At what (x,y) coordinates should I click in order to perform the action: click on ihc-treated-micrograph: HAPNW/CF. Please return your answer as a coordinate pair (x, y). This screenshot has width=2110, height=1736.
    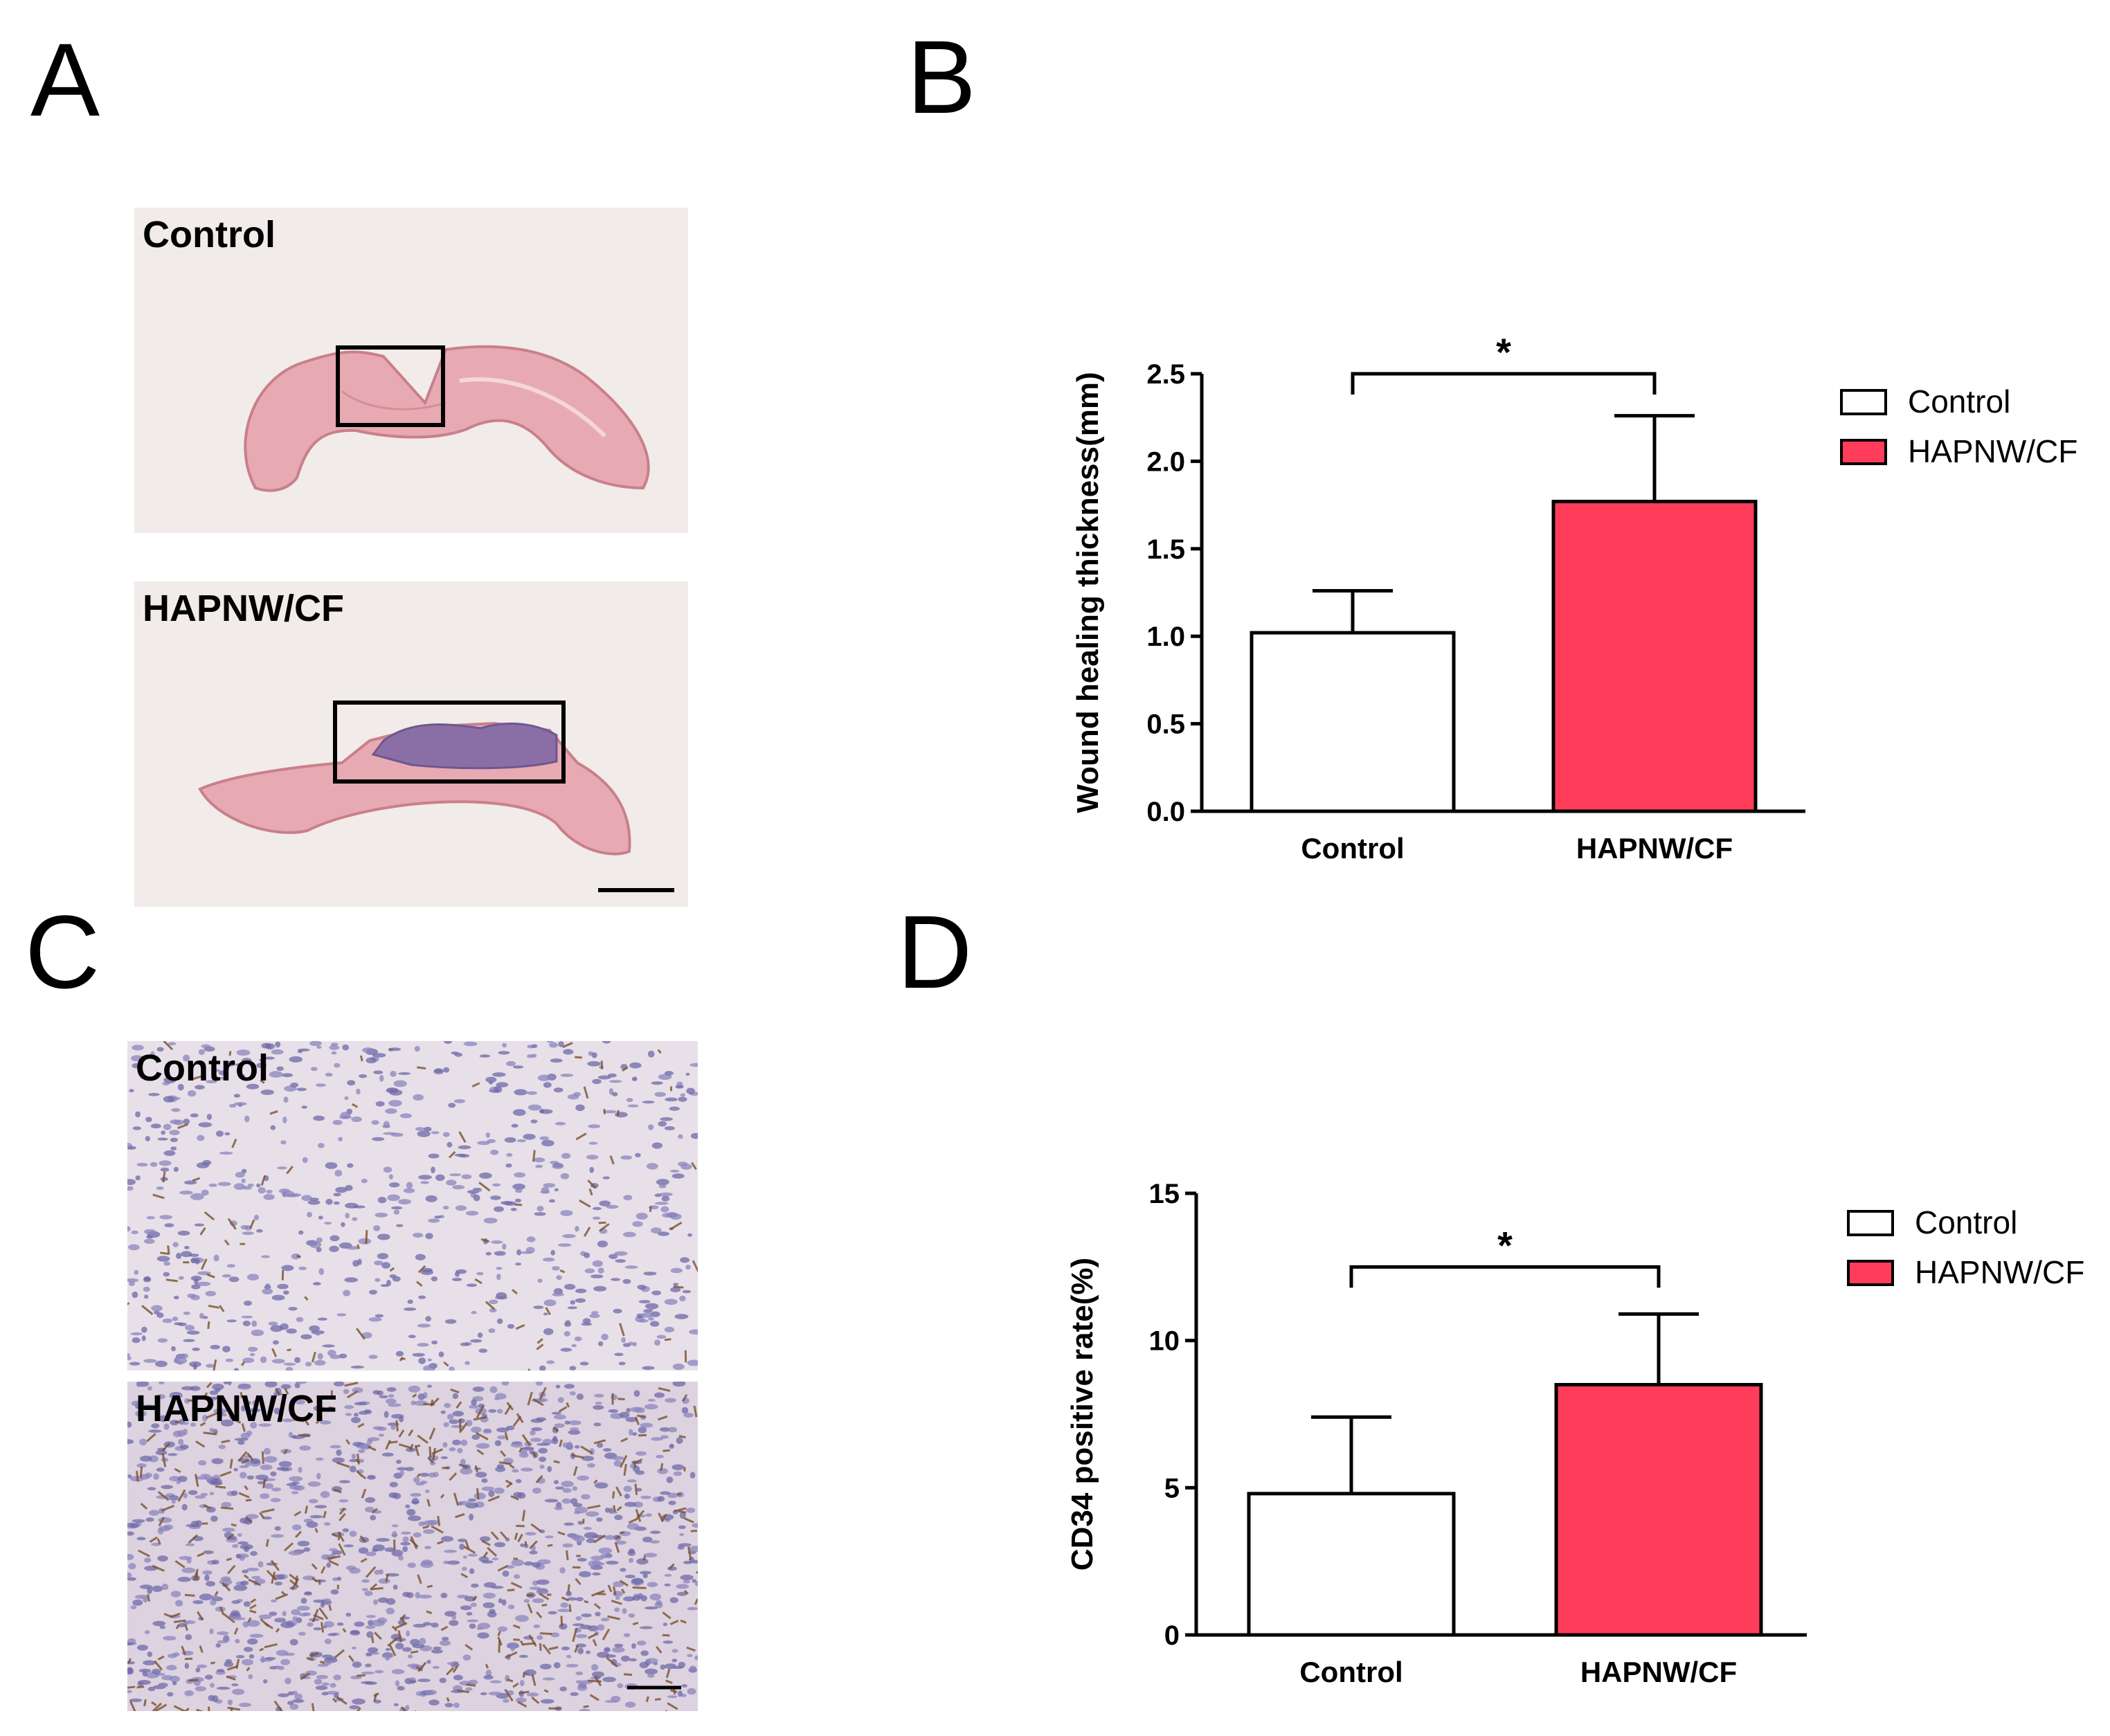
    Looking at the image, I should click on (413, 1547).